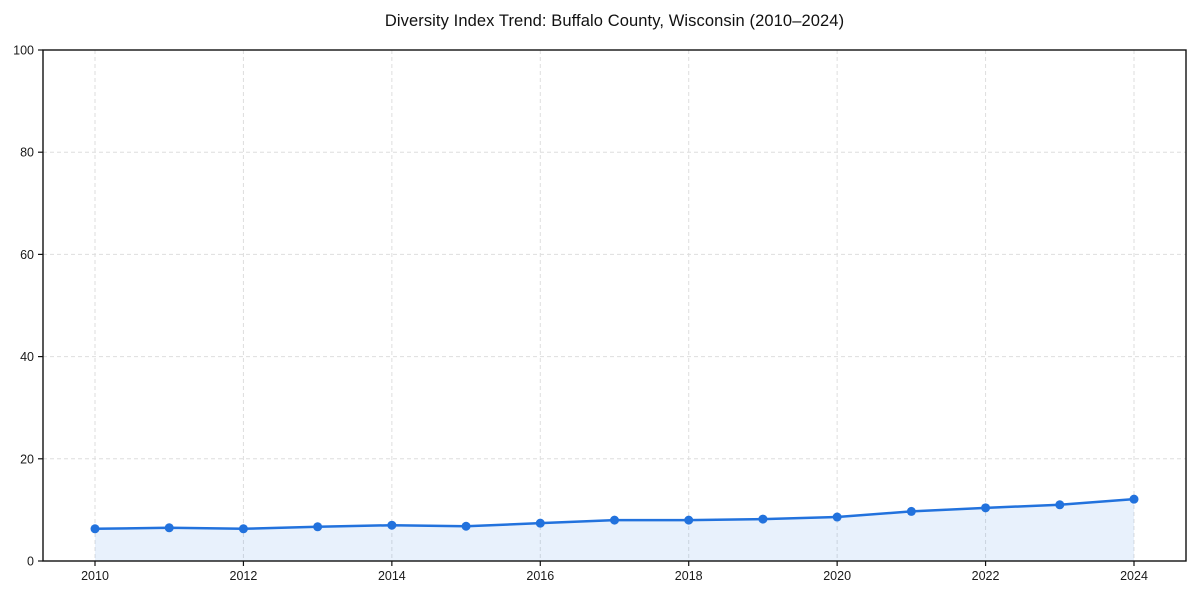 This screenshot has height=600, width=1200. I want to click on x-tick-label: 2010, so click(95, 576).